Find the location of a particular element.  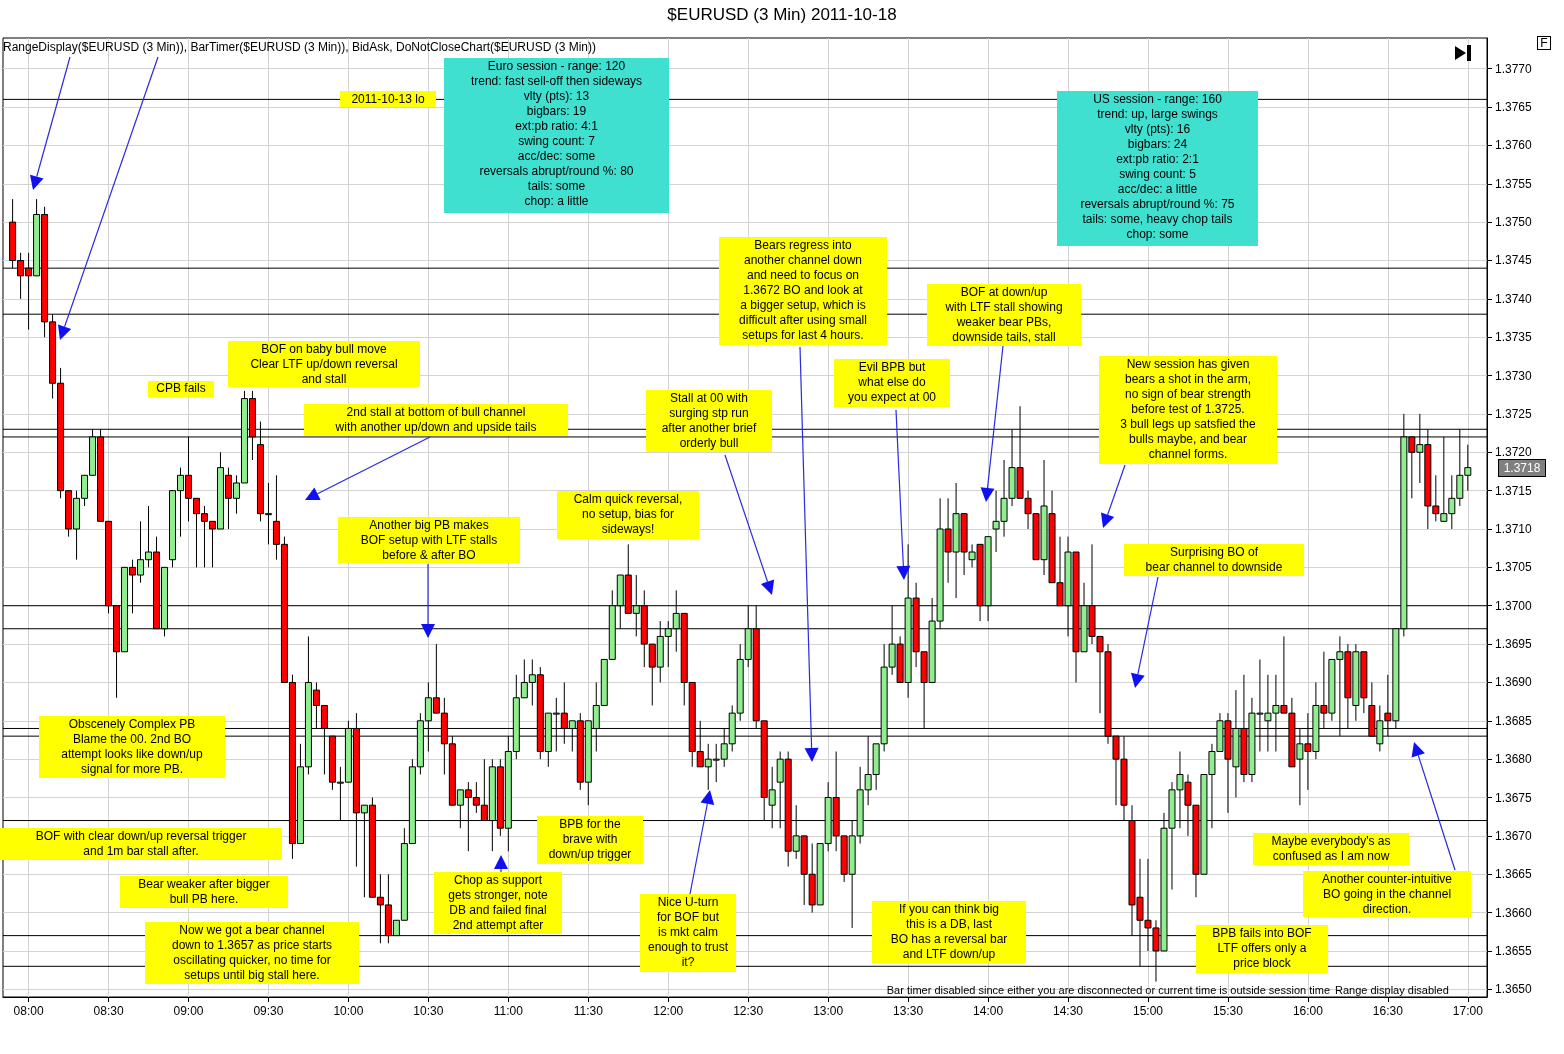

y-tick-label: 1.3730 is located at coordinates (1514, 375).